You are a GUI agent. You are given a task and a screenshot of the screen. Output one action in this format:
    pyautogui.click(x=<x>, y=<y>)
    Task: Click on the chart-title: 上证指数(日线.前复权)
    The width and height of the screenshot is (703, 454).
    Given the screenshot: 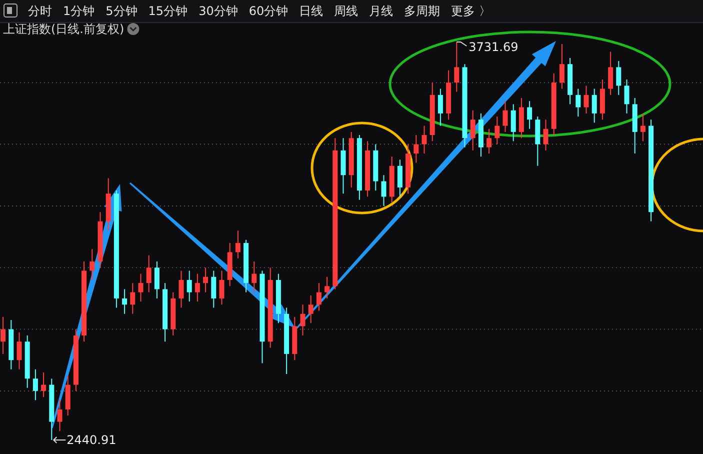 What is the action you would take?
    pyautogui.click(x=63, y=29)
    